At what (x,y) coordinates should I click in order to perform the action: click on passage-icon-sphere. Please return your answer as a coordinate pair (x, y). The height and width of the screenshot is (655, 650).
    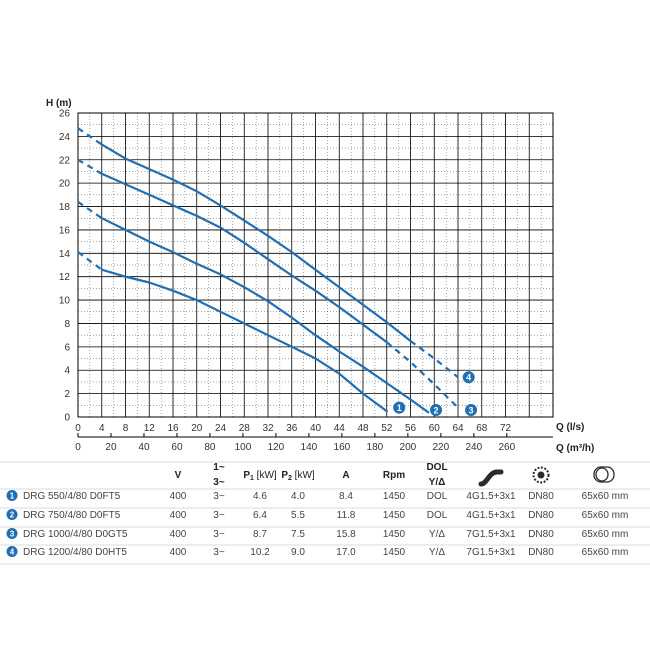
    Looking at the image, I should click on (602, 474).